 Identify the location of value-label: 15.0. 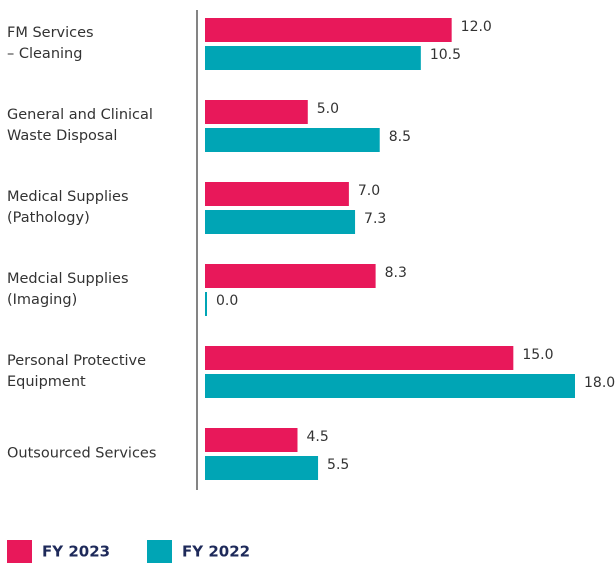
(537, 355).